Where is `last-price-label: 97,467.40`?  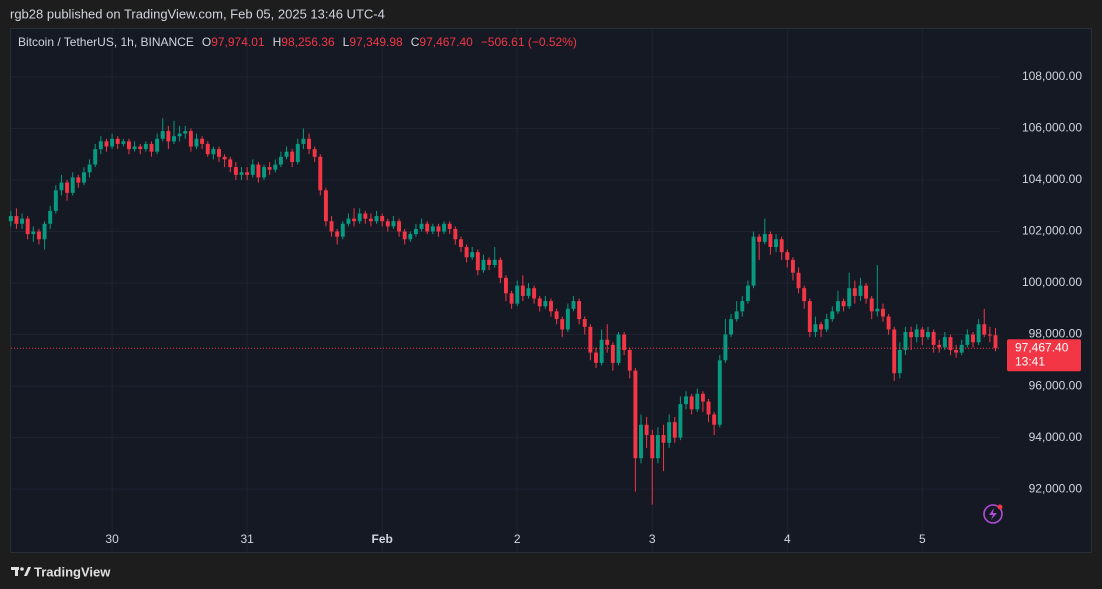
last-price-label: 97,467.40 is located at coordinates (1042, 347).